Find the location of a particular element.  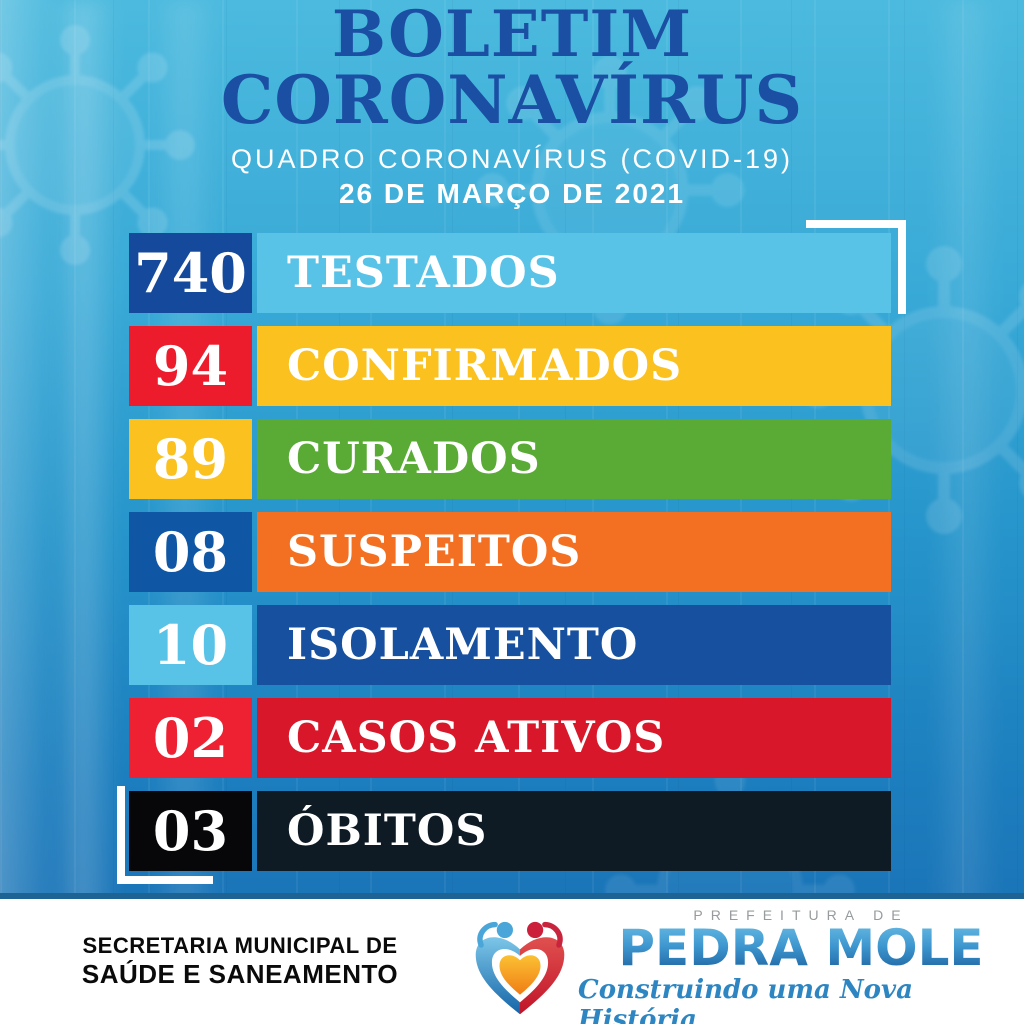

stat-row: 94 CONFIRMADOS is located at coordinates (510, 366).